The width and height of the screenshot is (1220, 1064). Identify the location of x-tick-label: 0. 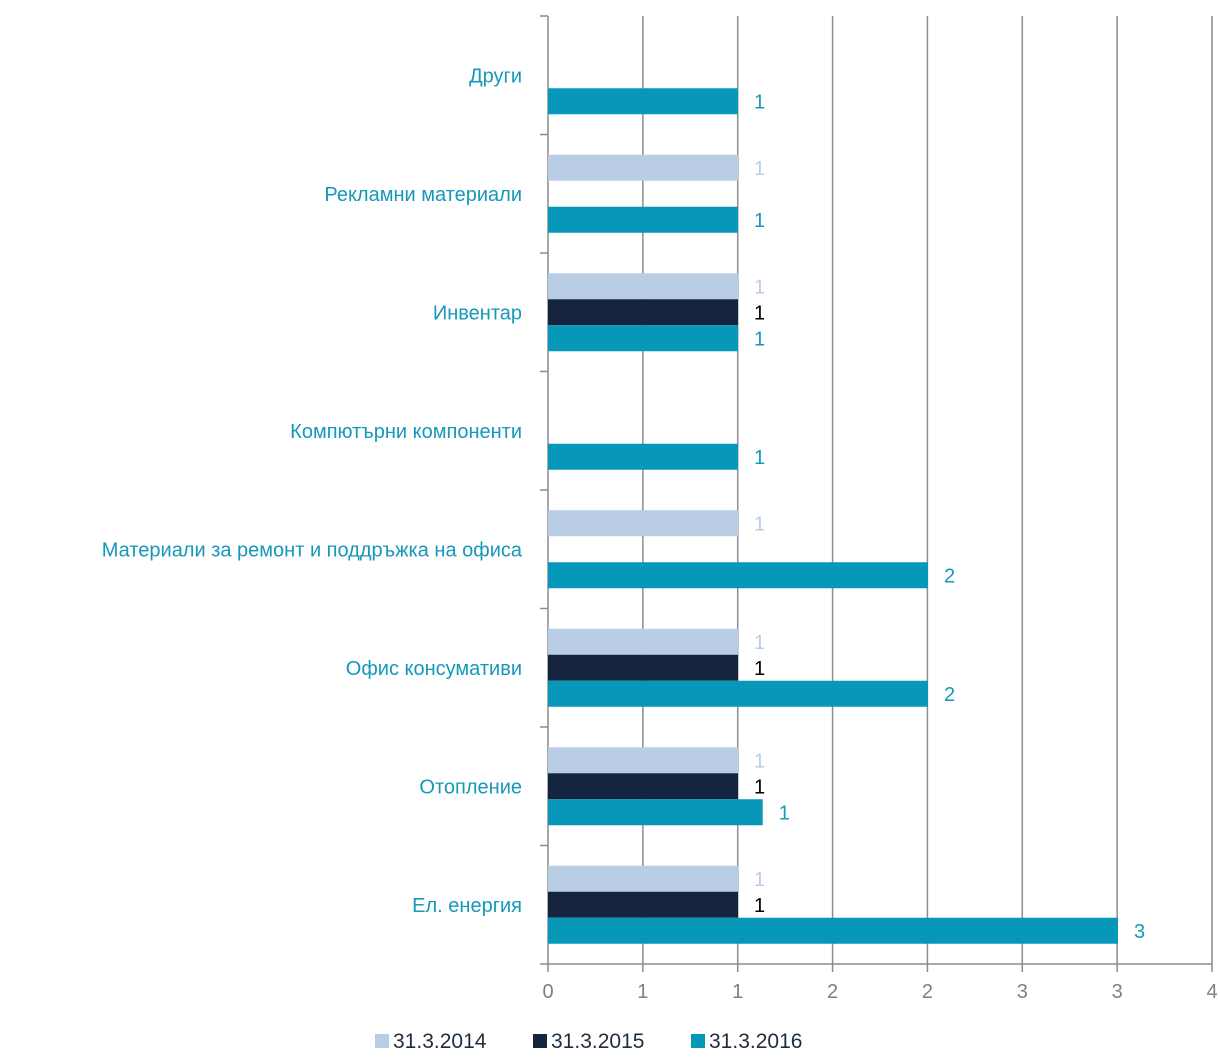
(547, 992).